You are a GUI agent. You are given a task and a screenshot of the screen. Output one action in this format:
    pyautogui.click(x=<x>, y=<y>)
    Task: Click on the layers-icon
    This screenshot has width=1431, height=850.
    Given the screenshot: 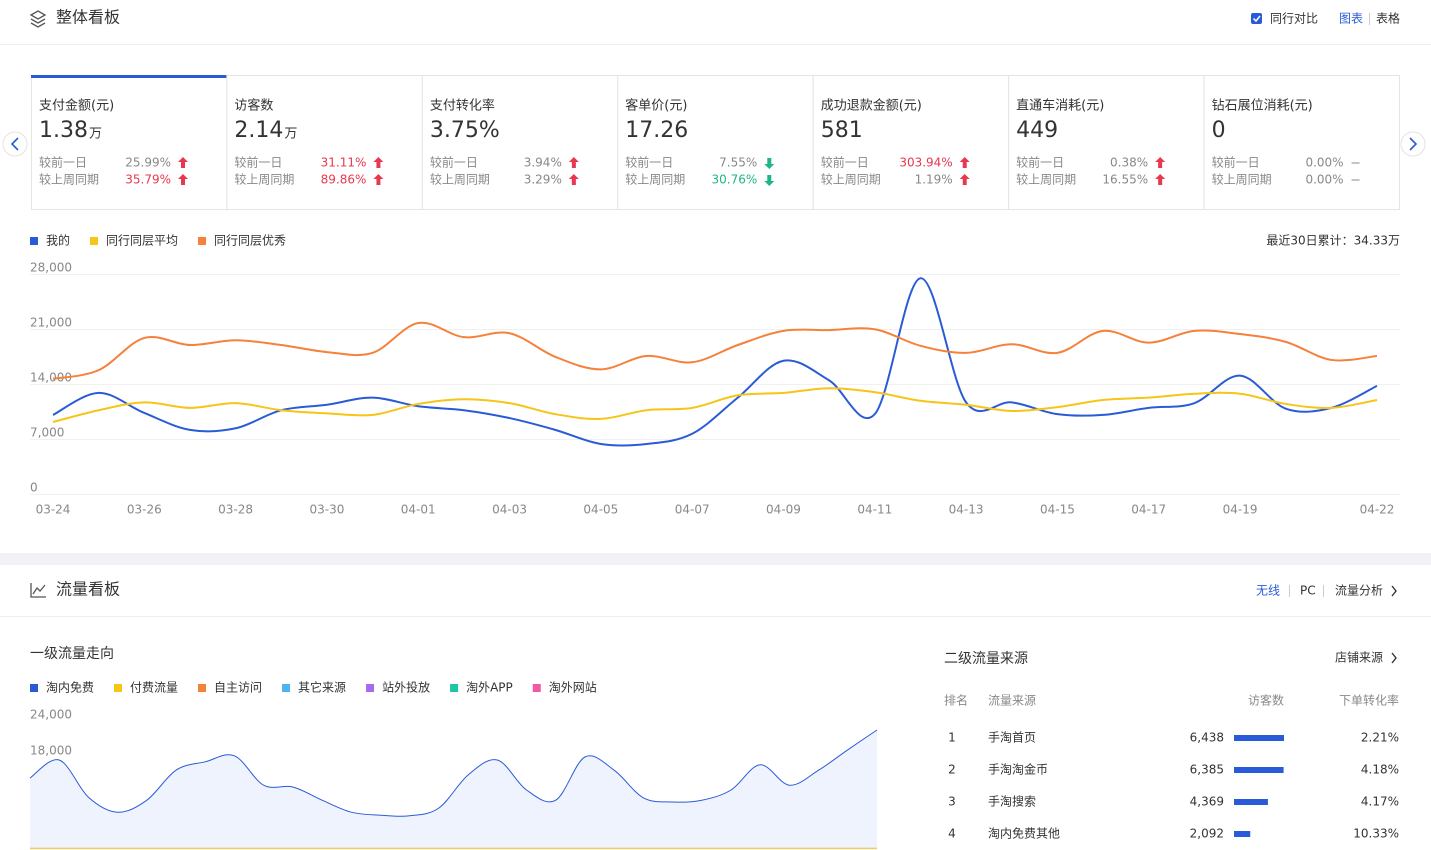 What is the action you would take?
    pyautogui.click(x=38, y=19)
    